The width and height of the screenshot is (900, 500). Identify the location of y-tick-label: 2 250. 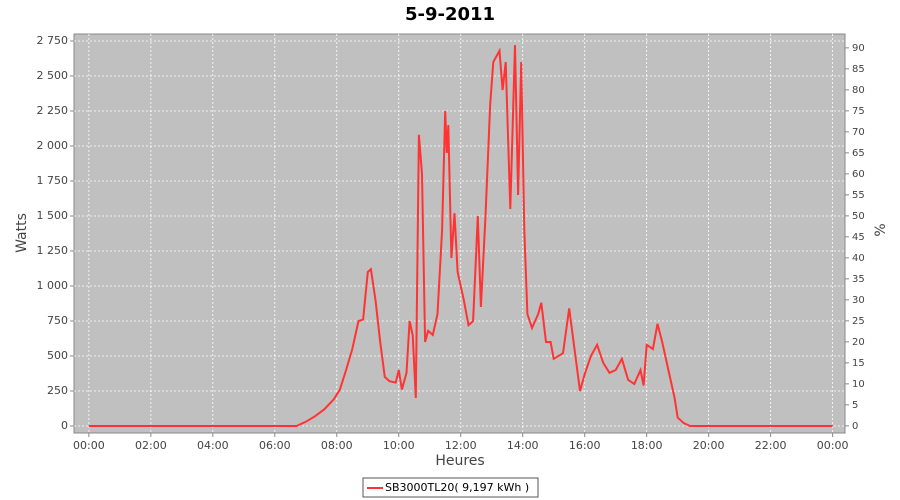
(53, 110).